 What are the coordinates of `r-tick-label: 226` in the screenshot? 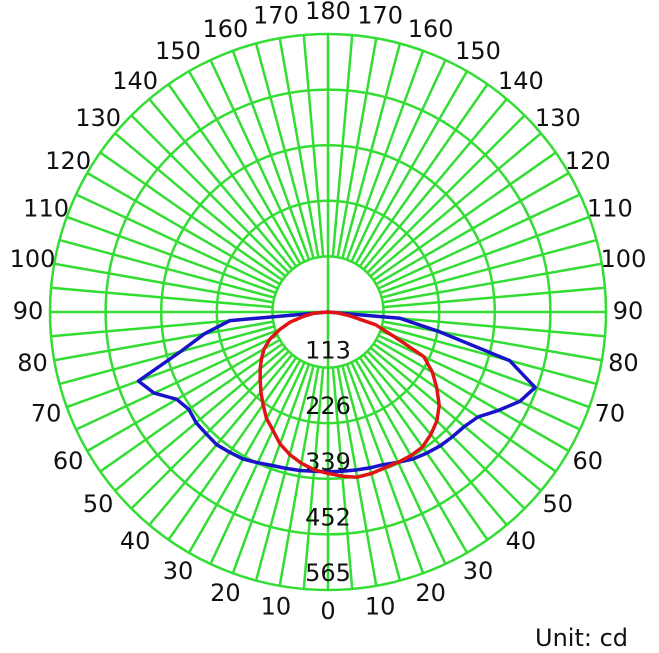 It's located at (328, 406).